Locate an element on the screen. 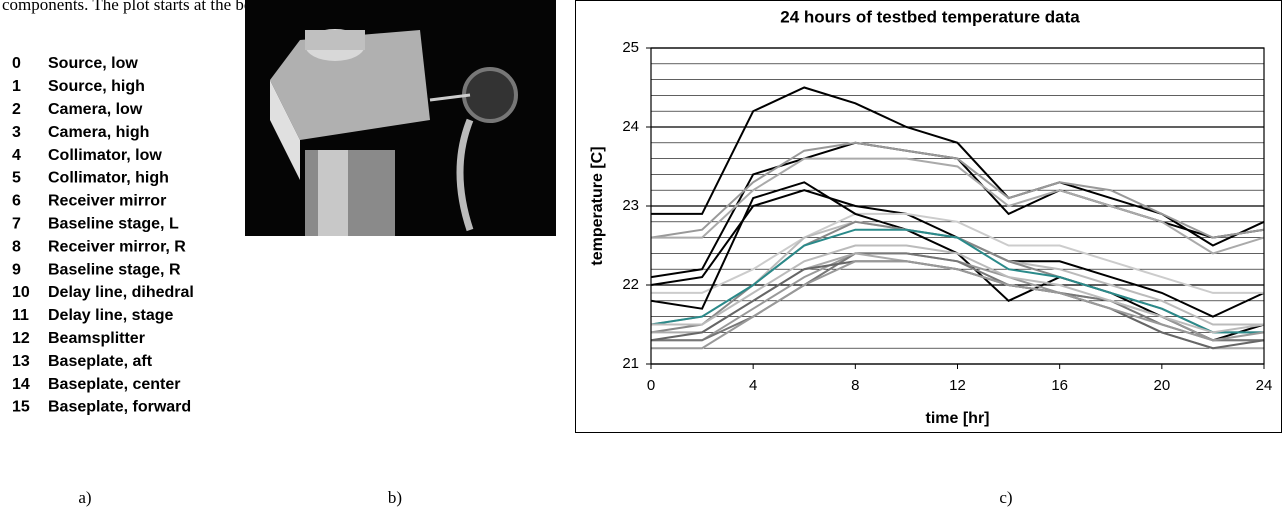 This screenshot has width=1283, height=524. list-number: 6 is located at coordinates (16, 201).